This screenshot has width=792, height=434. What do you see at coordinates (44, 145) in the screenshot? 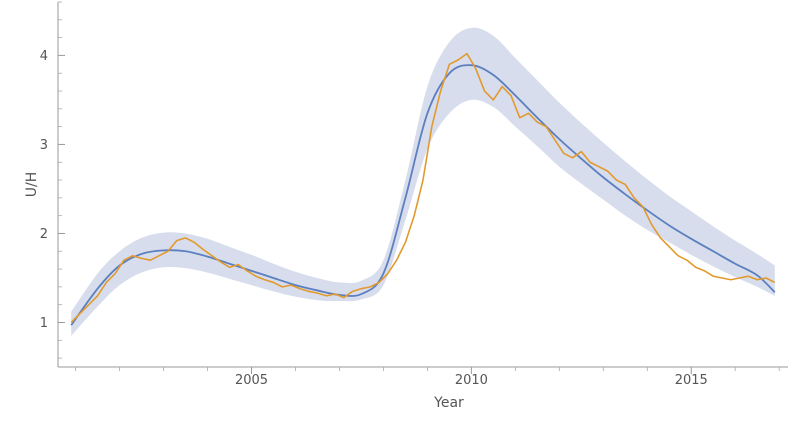
I see `y-tick-label: 3` at bounding box center [44, 145].